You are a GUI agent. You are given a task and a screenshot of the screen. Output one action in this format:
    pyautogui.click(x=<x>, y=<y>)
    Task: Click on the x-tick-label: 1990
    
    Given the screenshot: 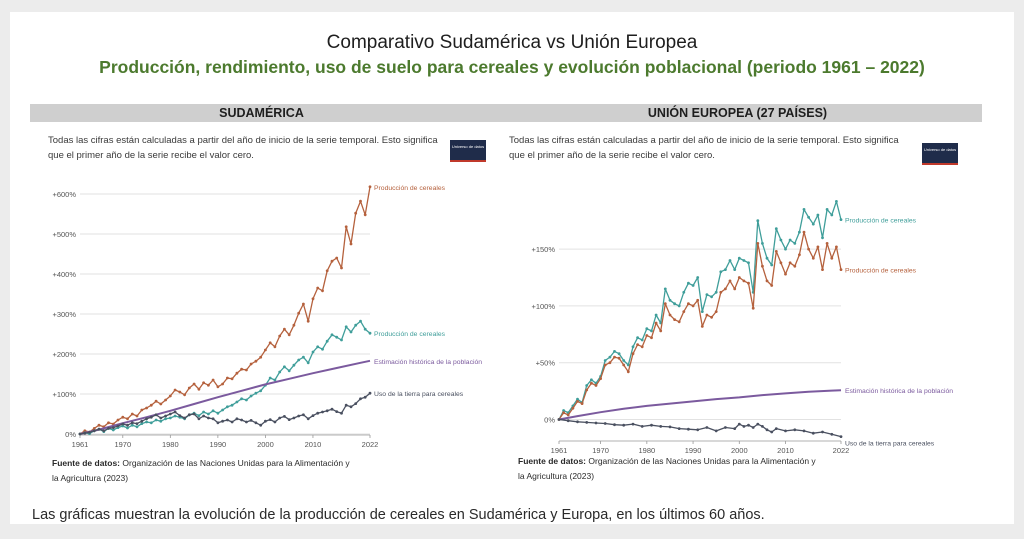 What is the action you would take?
    pyautogui.click(x=693, y=450)
    